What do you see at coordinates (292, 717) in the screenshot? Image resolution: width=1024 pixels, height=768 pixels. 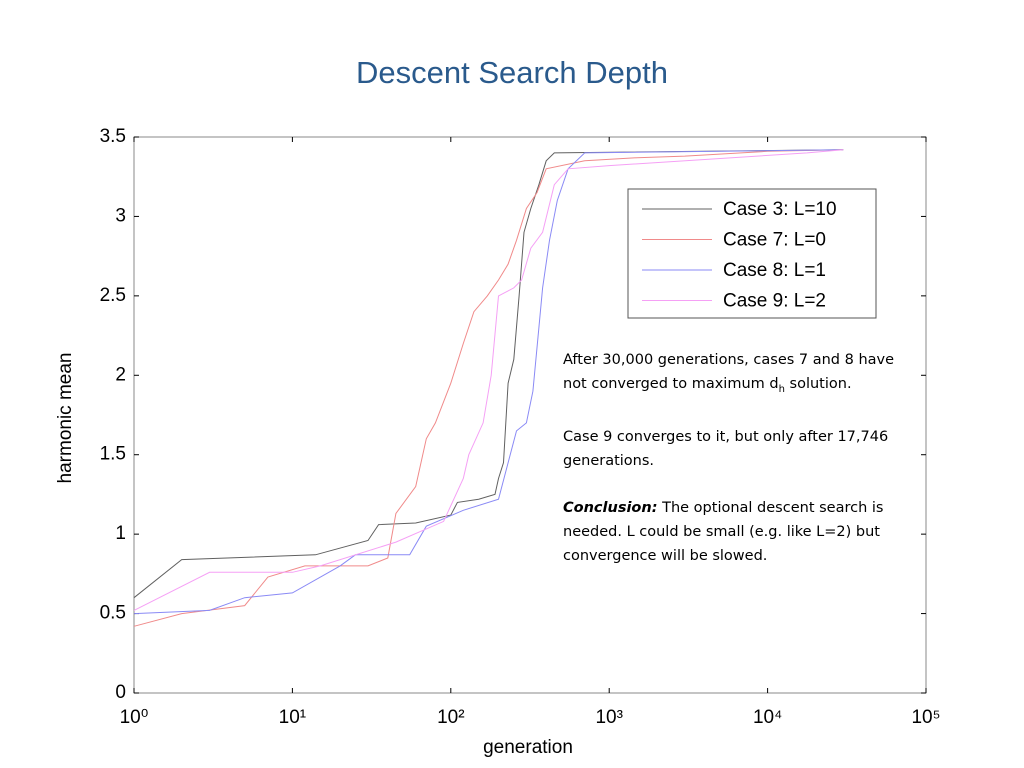 I see `x-tick-label: 10¹` at bounding box center [292, 717].